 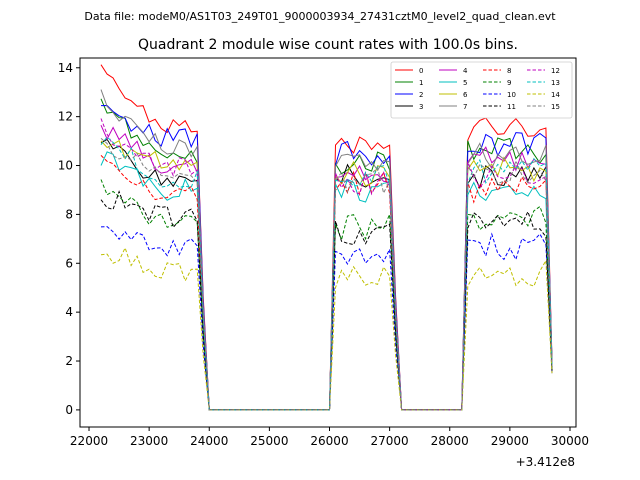 I want to click on legend-label: 14, so click(x=555, y=95).